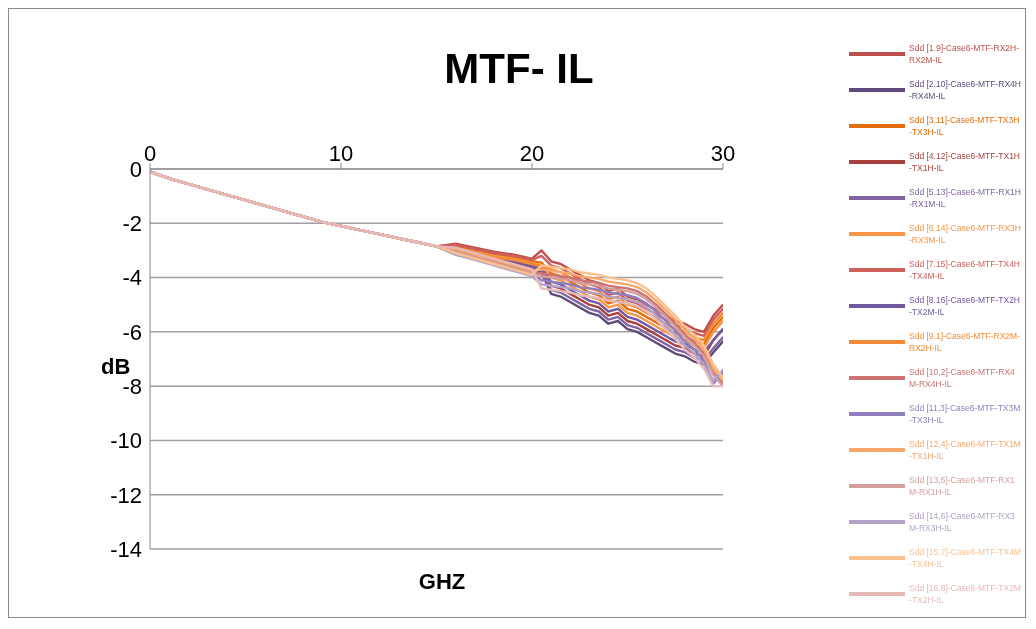 The image size is (1036, 629). I want to click on x-tick-label: 20, so click(532, 153).